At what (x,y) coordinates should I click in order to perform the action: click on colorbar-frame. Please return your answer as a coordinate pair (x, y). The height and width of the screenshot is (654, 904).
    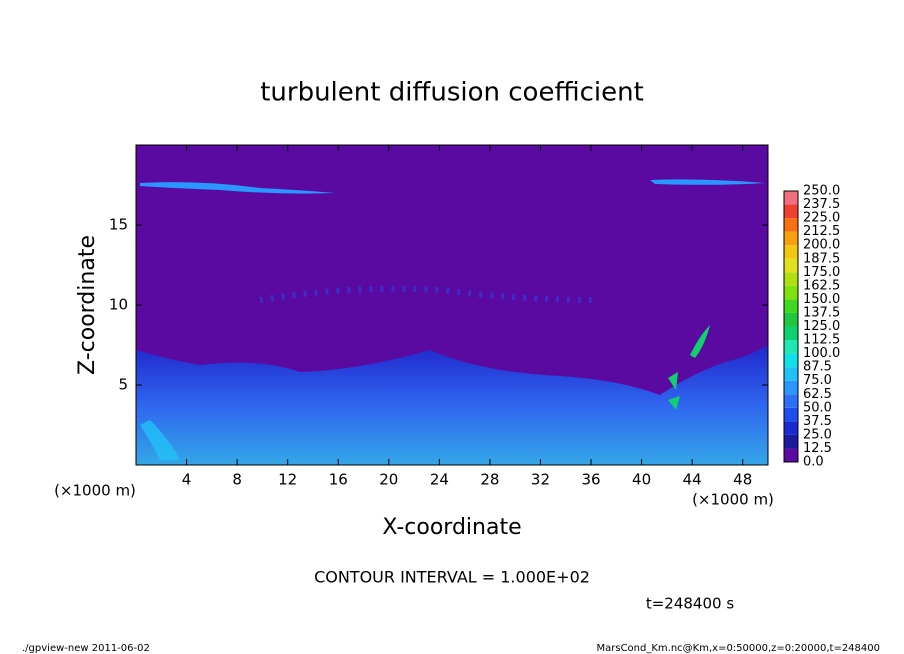
    Looking at the image, I should click on (791, 326).